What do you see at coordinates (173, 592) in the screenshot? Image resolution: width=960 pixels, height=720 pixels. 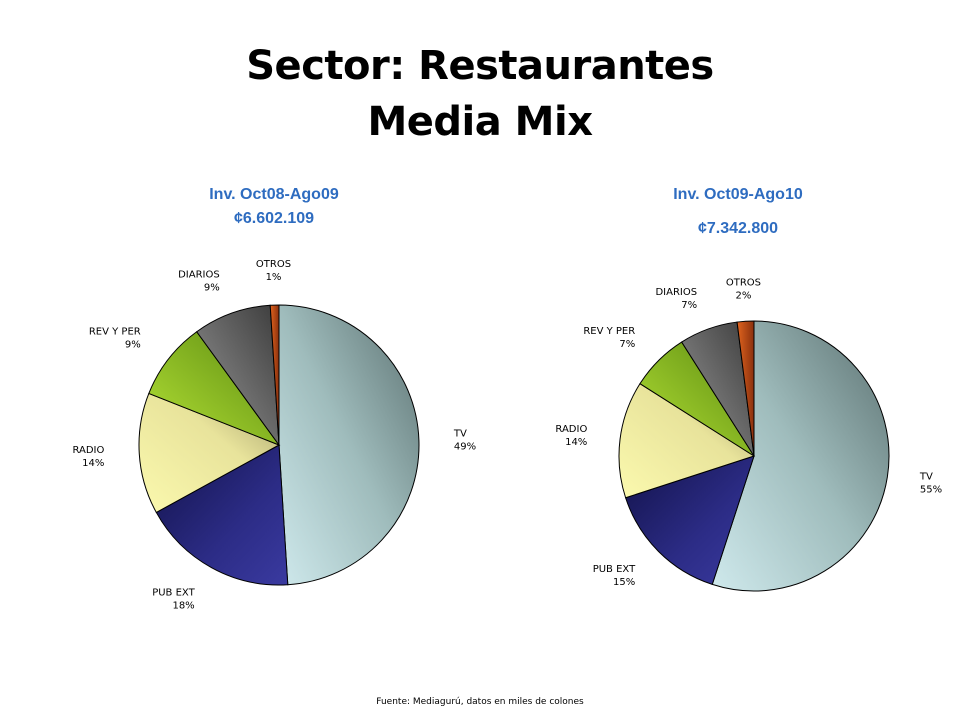 I see `pie1-label-category: PUB EXT` at bounding box center [173, 592].